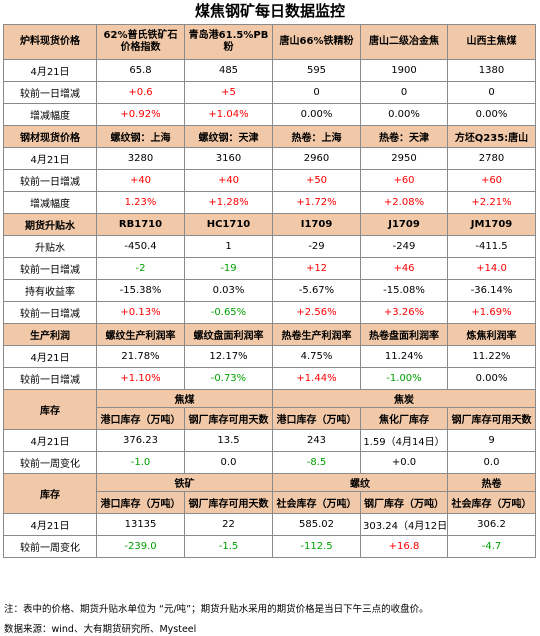 The height and width of the screenshot is (636, 540). Describe the element at coordinates (491, 224) in the screenshot. I see `s3-col-header: JM1709` at that location.